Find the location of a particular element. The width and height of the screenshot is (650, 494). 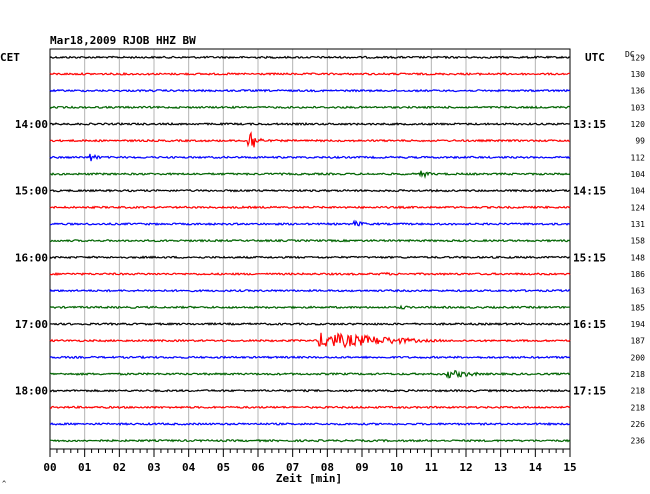

dc-value: 236 is located at coordinates (638, 441).